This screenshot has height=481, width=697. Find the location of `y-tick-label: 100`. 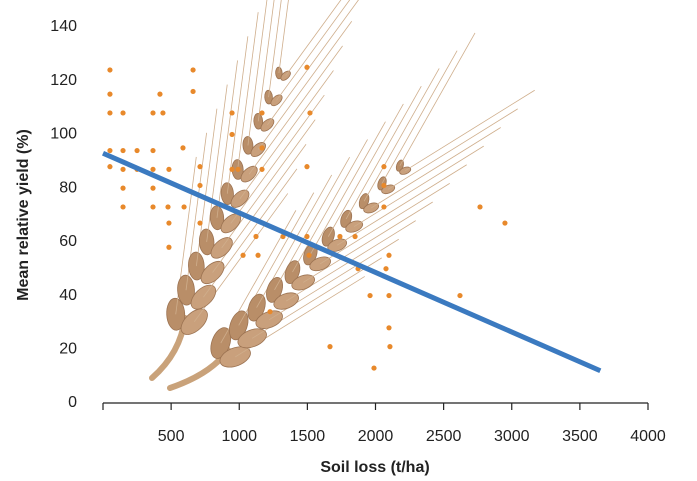

y-tick-label: 100 is located at coordinates (63, 134).